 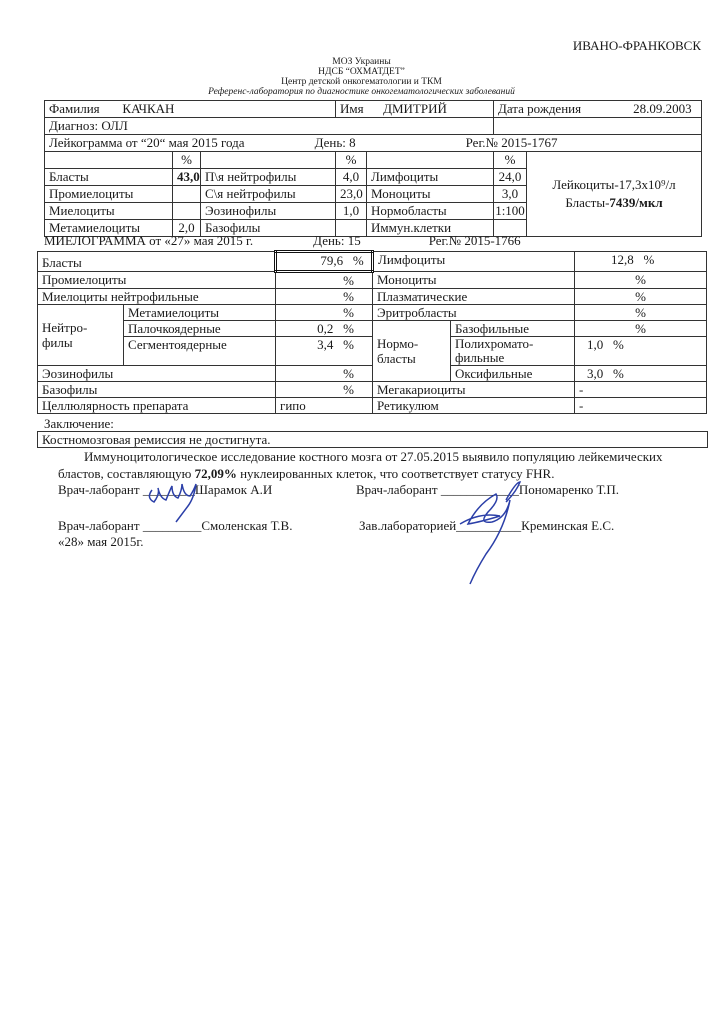 I want to click on name-label: Имя, so click(x=352, y=109).